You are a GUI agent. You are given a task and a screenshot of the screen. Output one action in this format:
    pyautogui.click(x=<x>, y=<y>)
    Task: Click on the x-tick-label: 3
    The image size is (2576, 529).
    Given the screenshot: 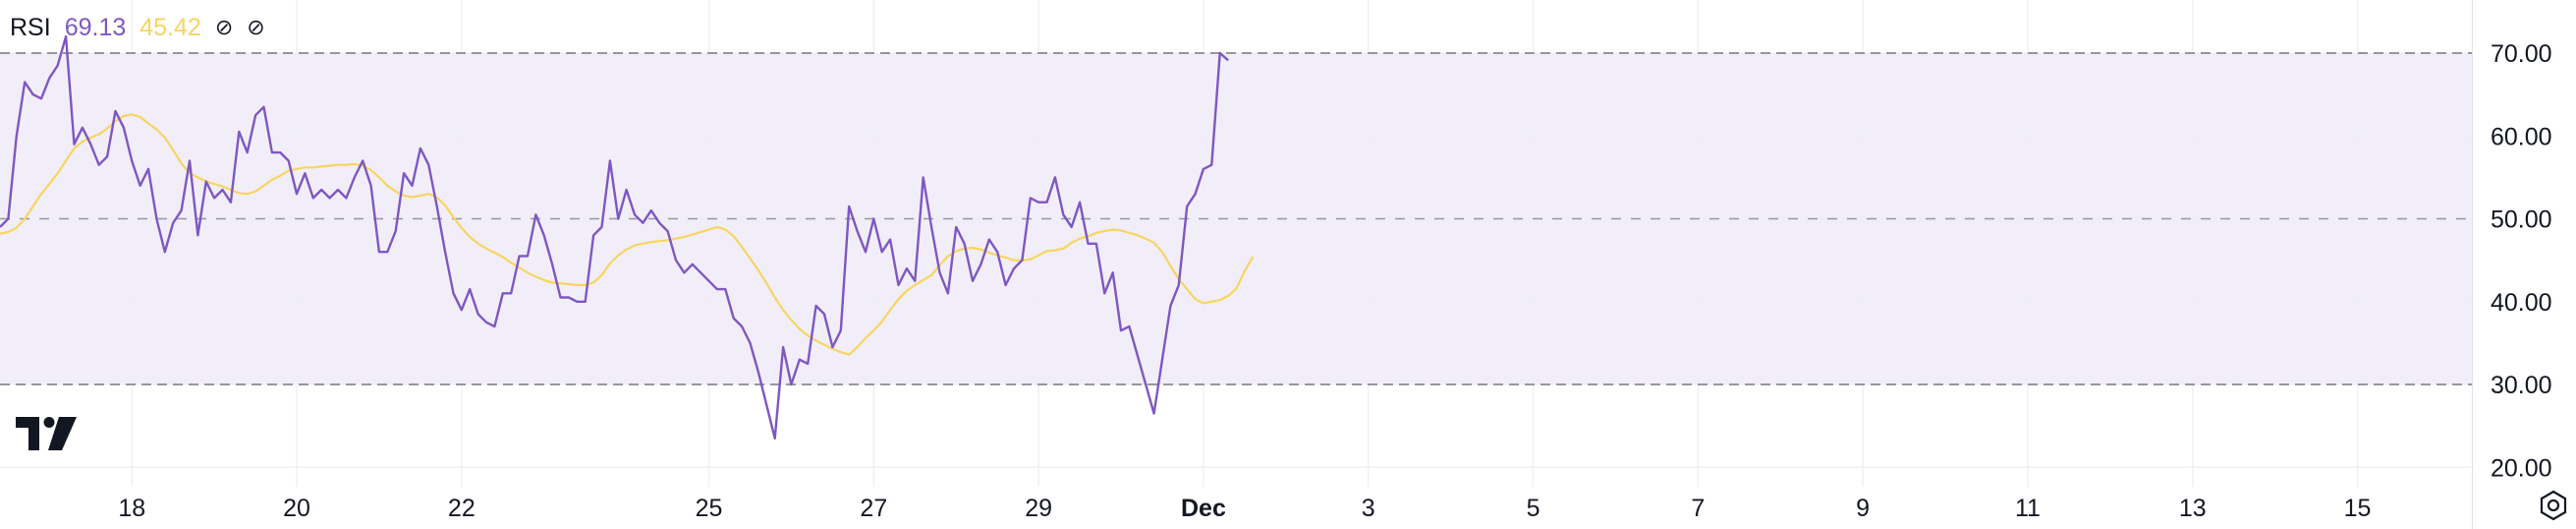 What is the action you would take?
    pyautogui.click(x=1368, y=508)
    